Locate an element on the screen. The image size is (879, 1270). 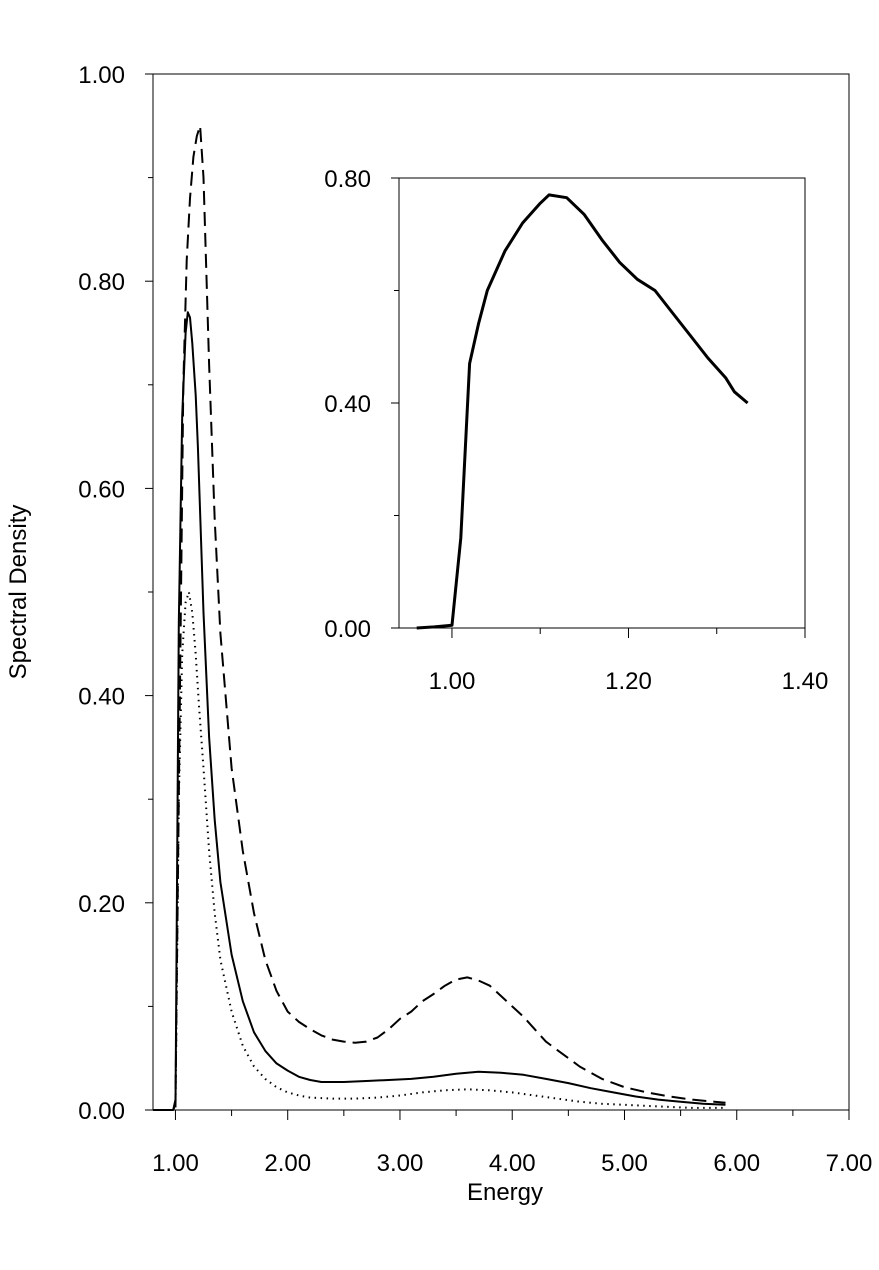
main-x-tick-label: 4.00 is located at coordinates (512, 1163).